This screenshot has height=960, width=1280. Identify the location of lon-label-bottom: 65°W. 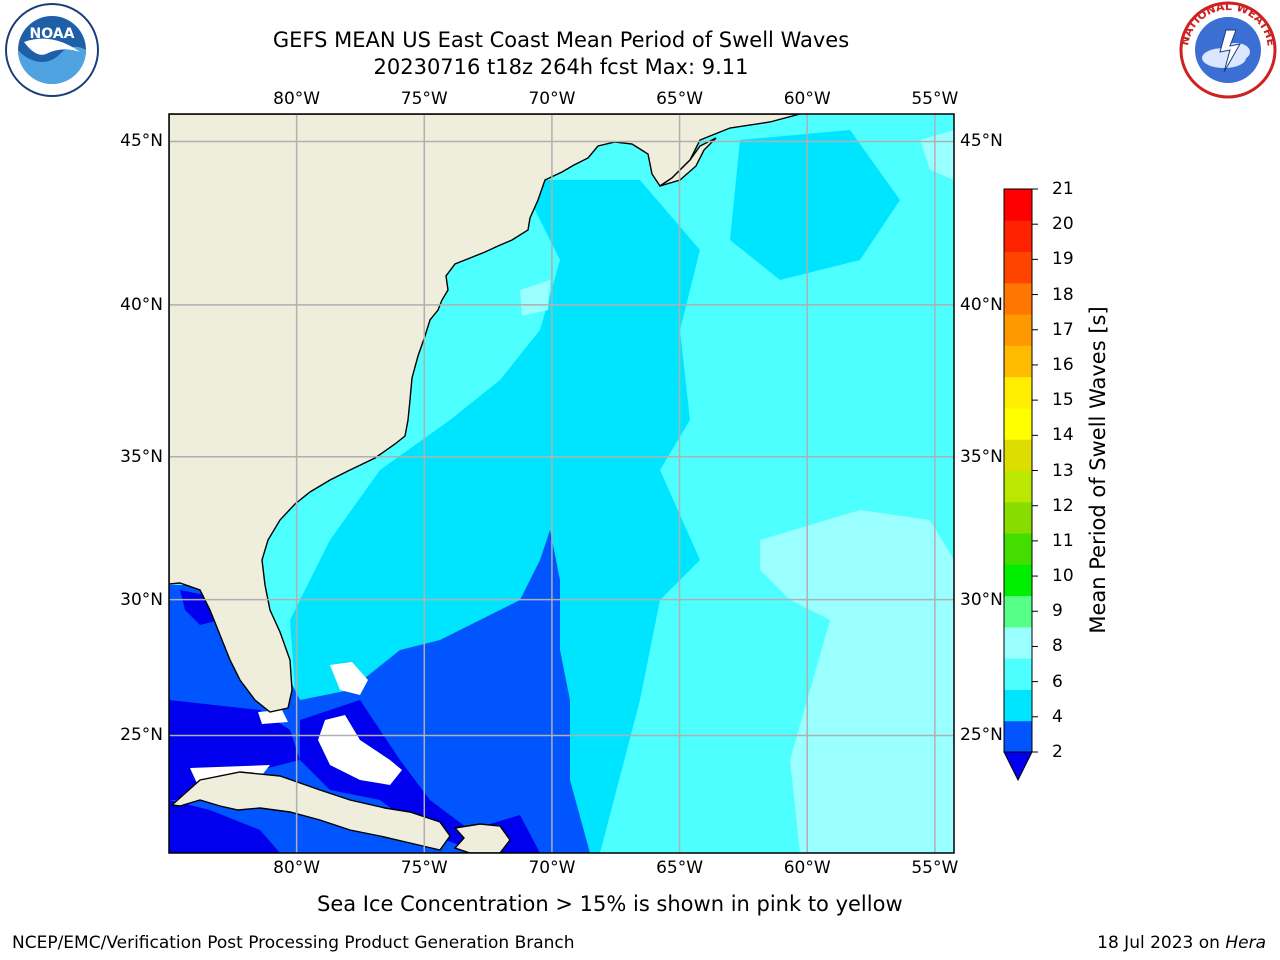
(680, 868).